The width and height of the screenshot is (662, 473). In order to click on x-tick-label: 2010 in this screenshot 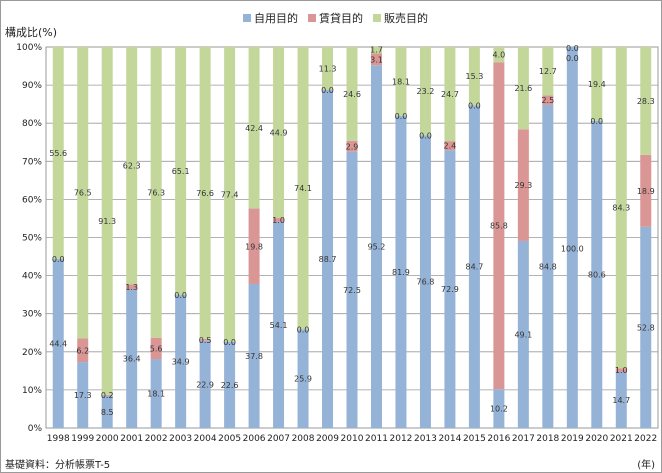, I will do `click(352, 439)`.